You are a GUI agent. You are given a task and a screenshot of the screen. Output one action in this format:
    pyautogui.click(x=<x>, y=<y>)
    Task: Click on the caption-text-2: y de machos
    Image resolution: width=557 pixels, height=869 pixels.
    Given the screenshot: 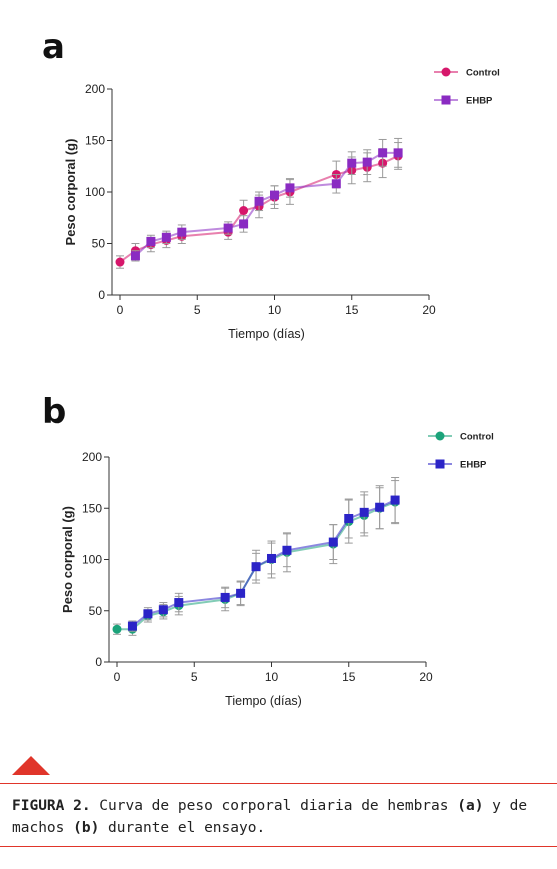 What is the action you would take?
    pyautogui.click(x=270, y=817)
    